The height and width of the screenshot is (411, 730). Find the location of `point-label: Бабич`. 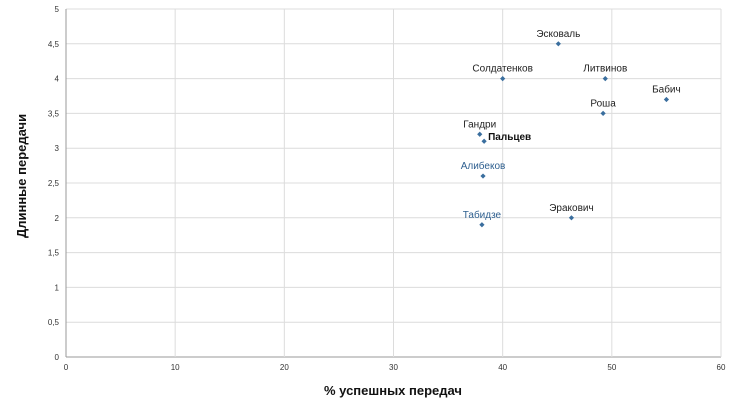

point-label: Бабич is located at coordinates (666, 89).